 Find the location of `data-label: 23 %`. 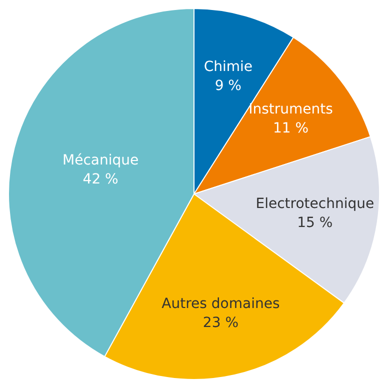

data-label: 23 % is located at coordinates (220, 323).